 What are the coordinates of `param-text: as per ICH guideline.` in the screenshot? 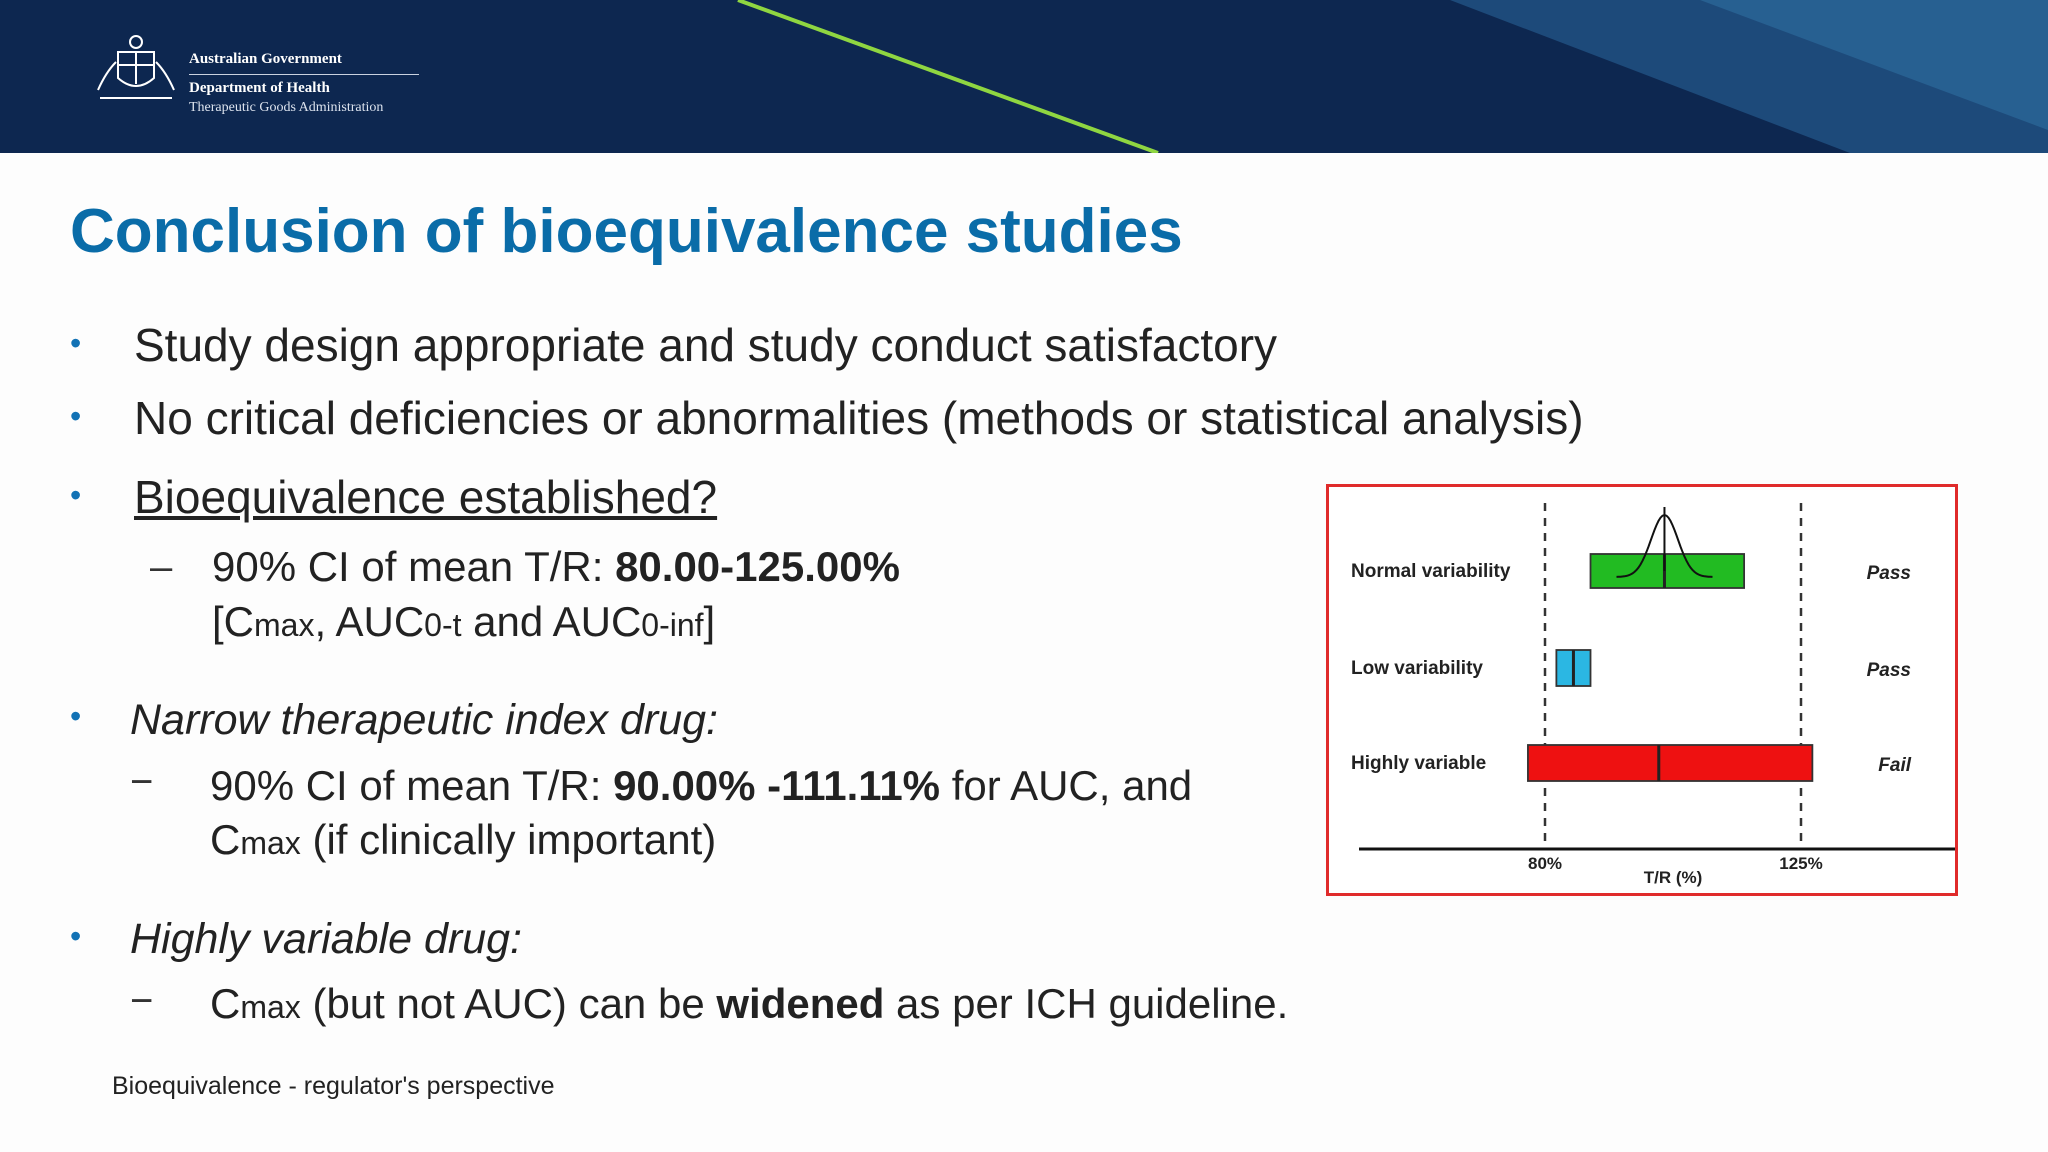 It's located at (1086, 1003).